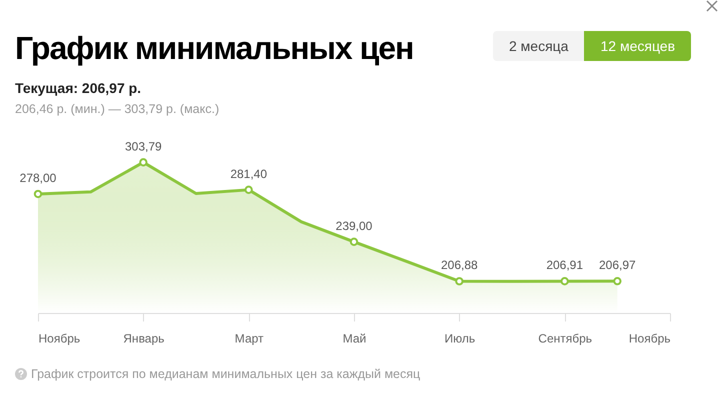  What do you see at coordinates (565, 265) in the screenshot?
I see `data-label: 206,91` at bounding box center [565, 265].